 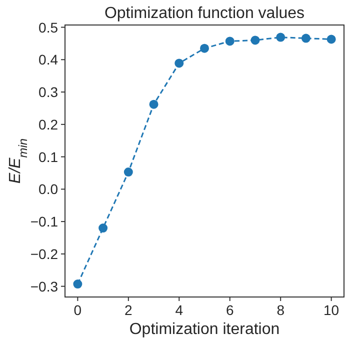 What do you see at coordinates (48, 60) in the screenshot?
I see `y-tick-label: 0.4` at bounding box center [48, 60].